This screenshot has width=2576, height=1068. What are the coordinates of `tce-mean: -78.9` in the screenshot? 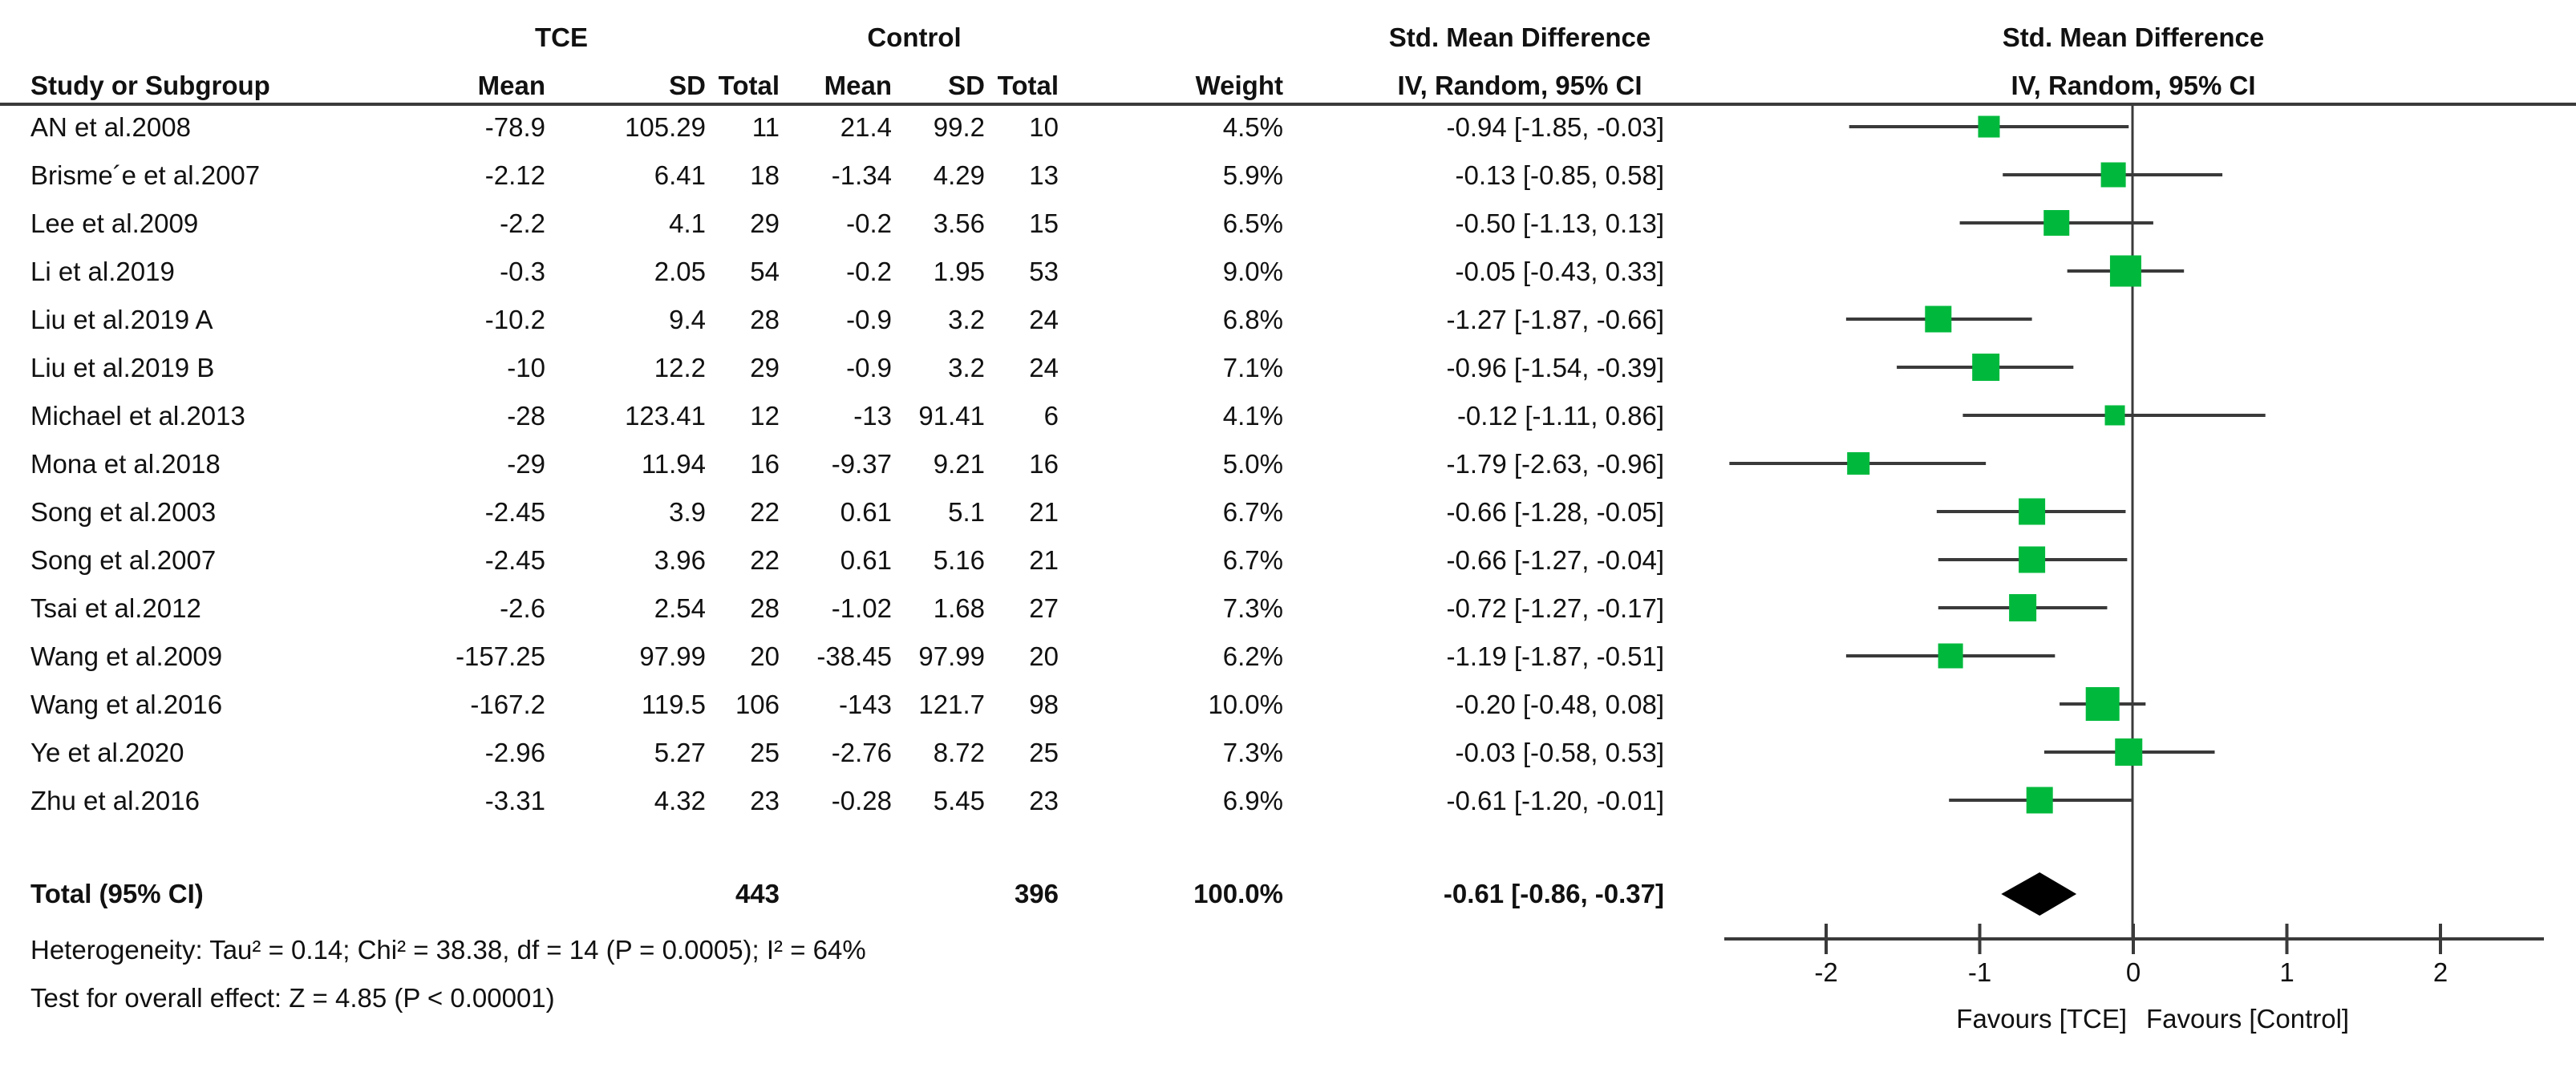 It's located at (514, 127).